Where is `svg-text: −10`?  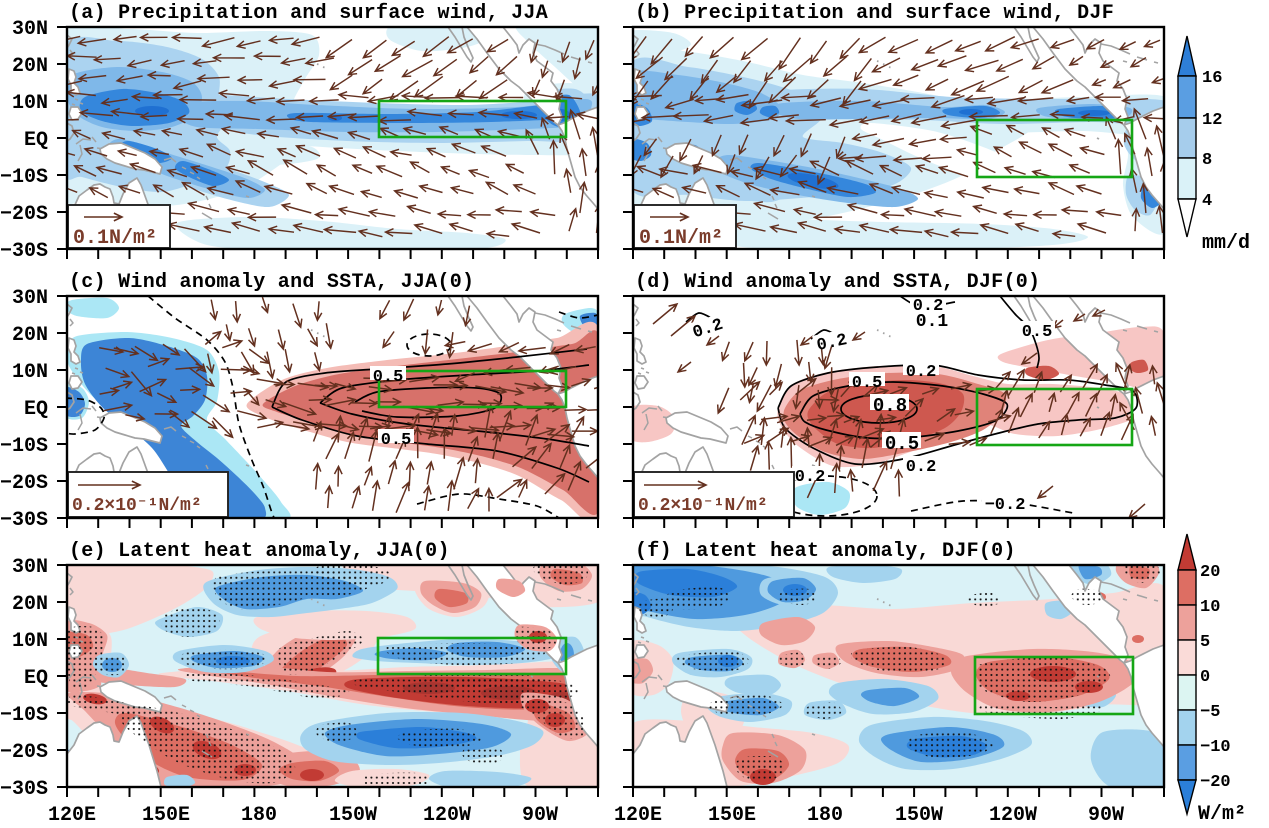 svg-text: −10 is located at coordinates (1215, 747).